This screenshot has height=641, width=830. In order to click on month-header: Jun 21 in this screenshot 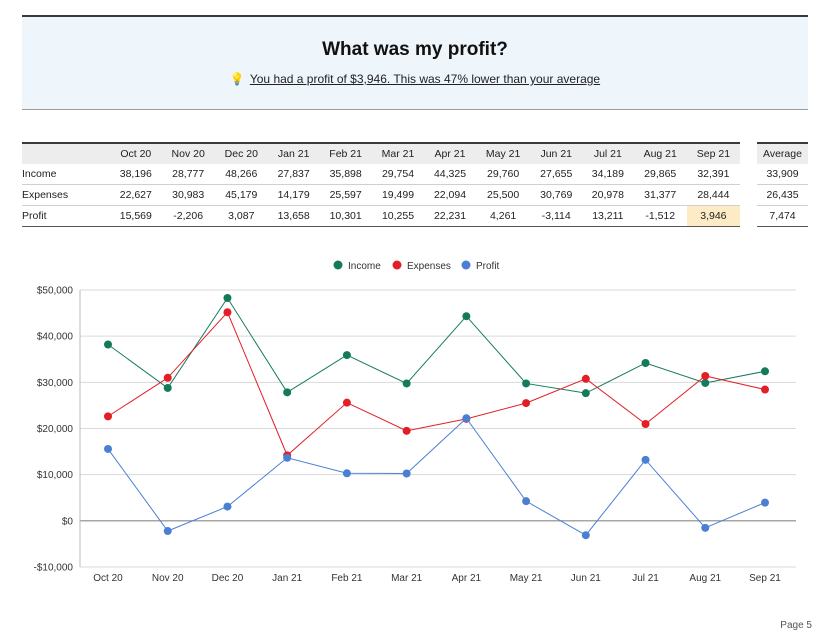, I will do `click(556, 153)`.